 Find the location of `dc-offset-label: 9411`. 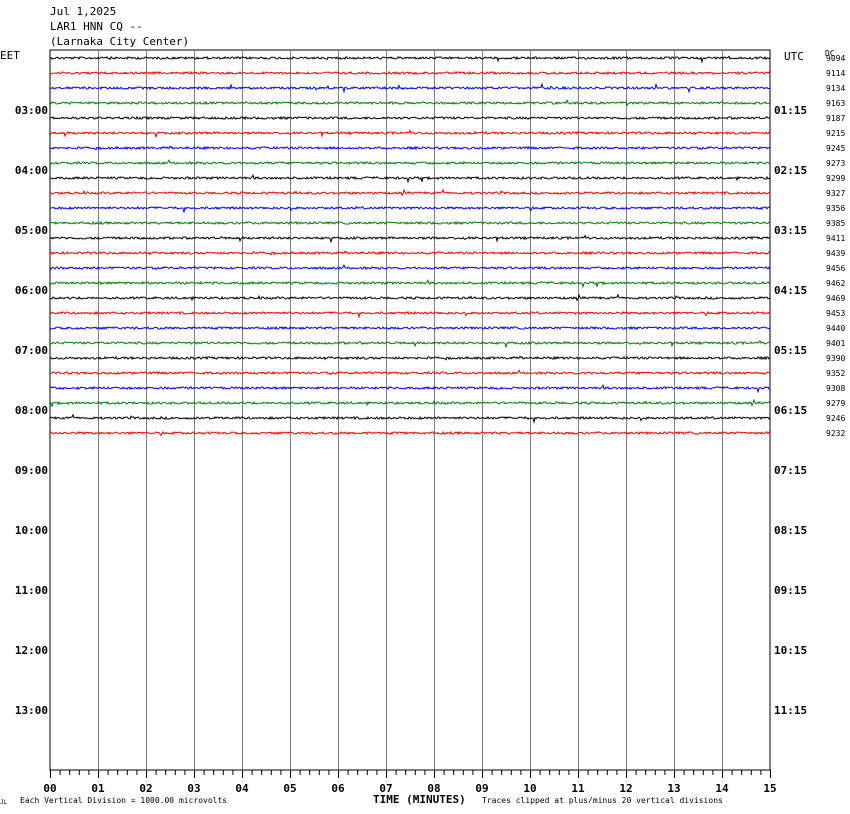

dc-offset-label: 9411 is located at coordinates (835, 238).